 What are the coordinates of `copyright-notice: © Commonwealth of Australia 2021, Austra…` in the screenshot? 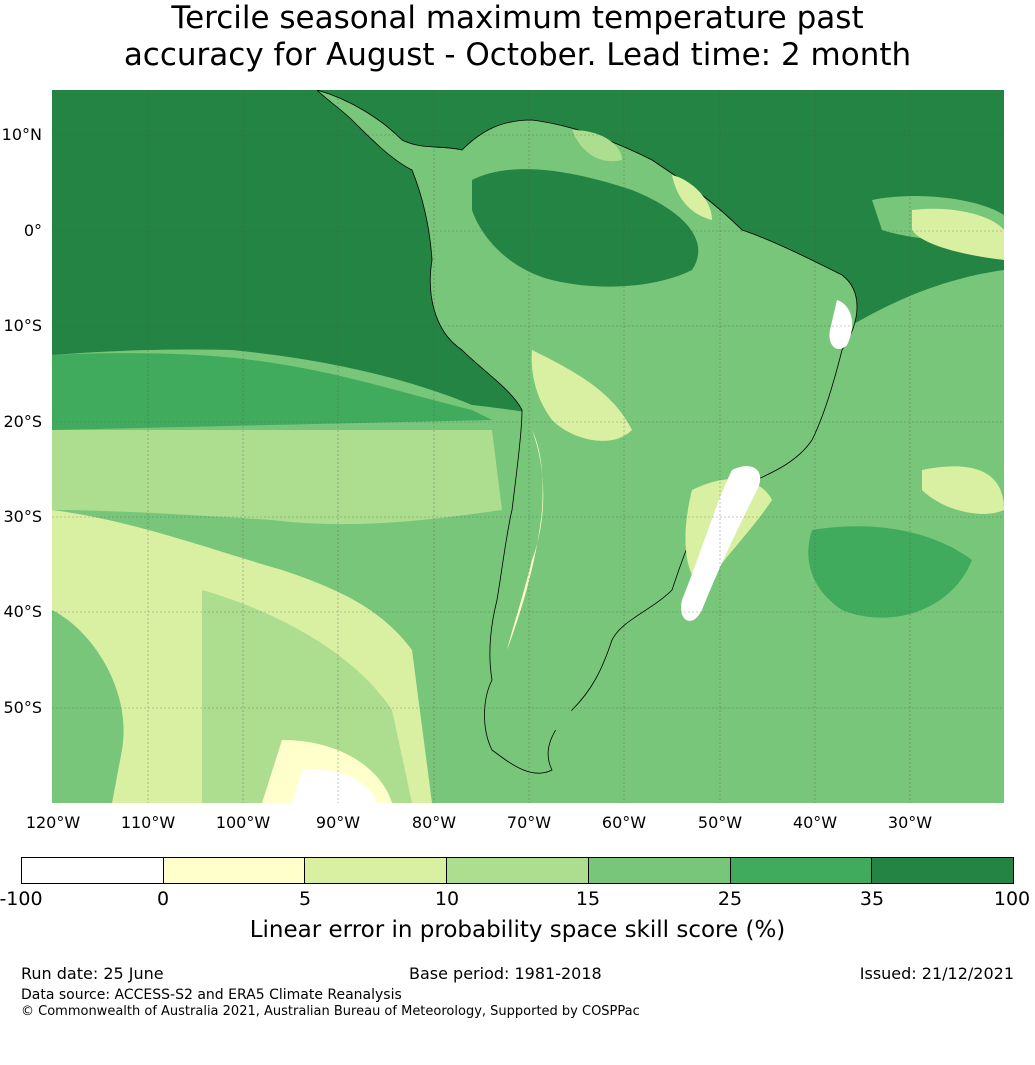 It's located at (330, 1011).